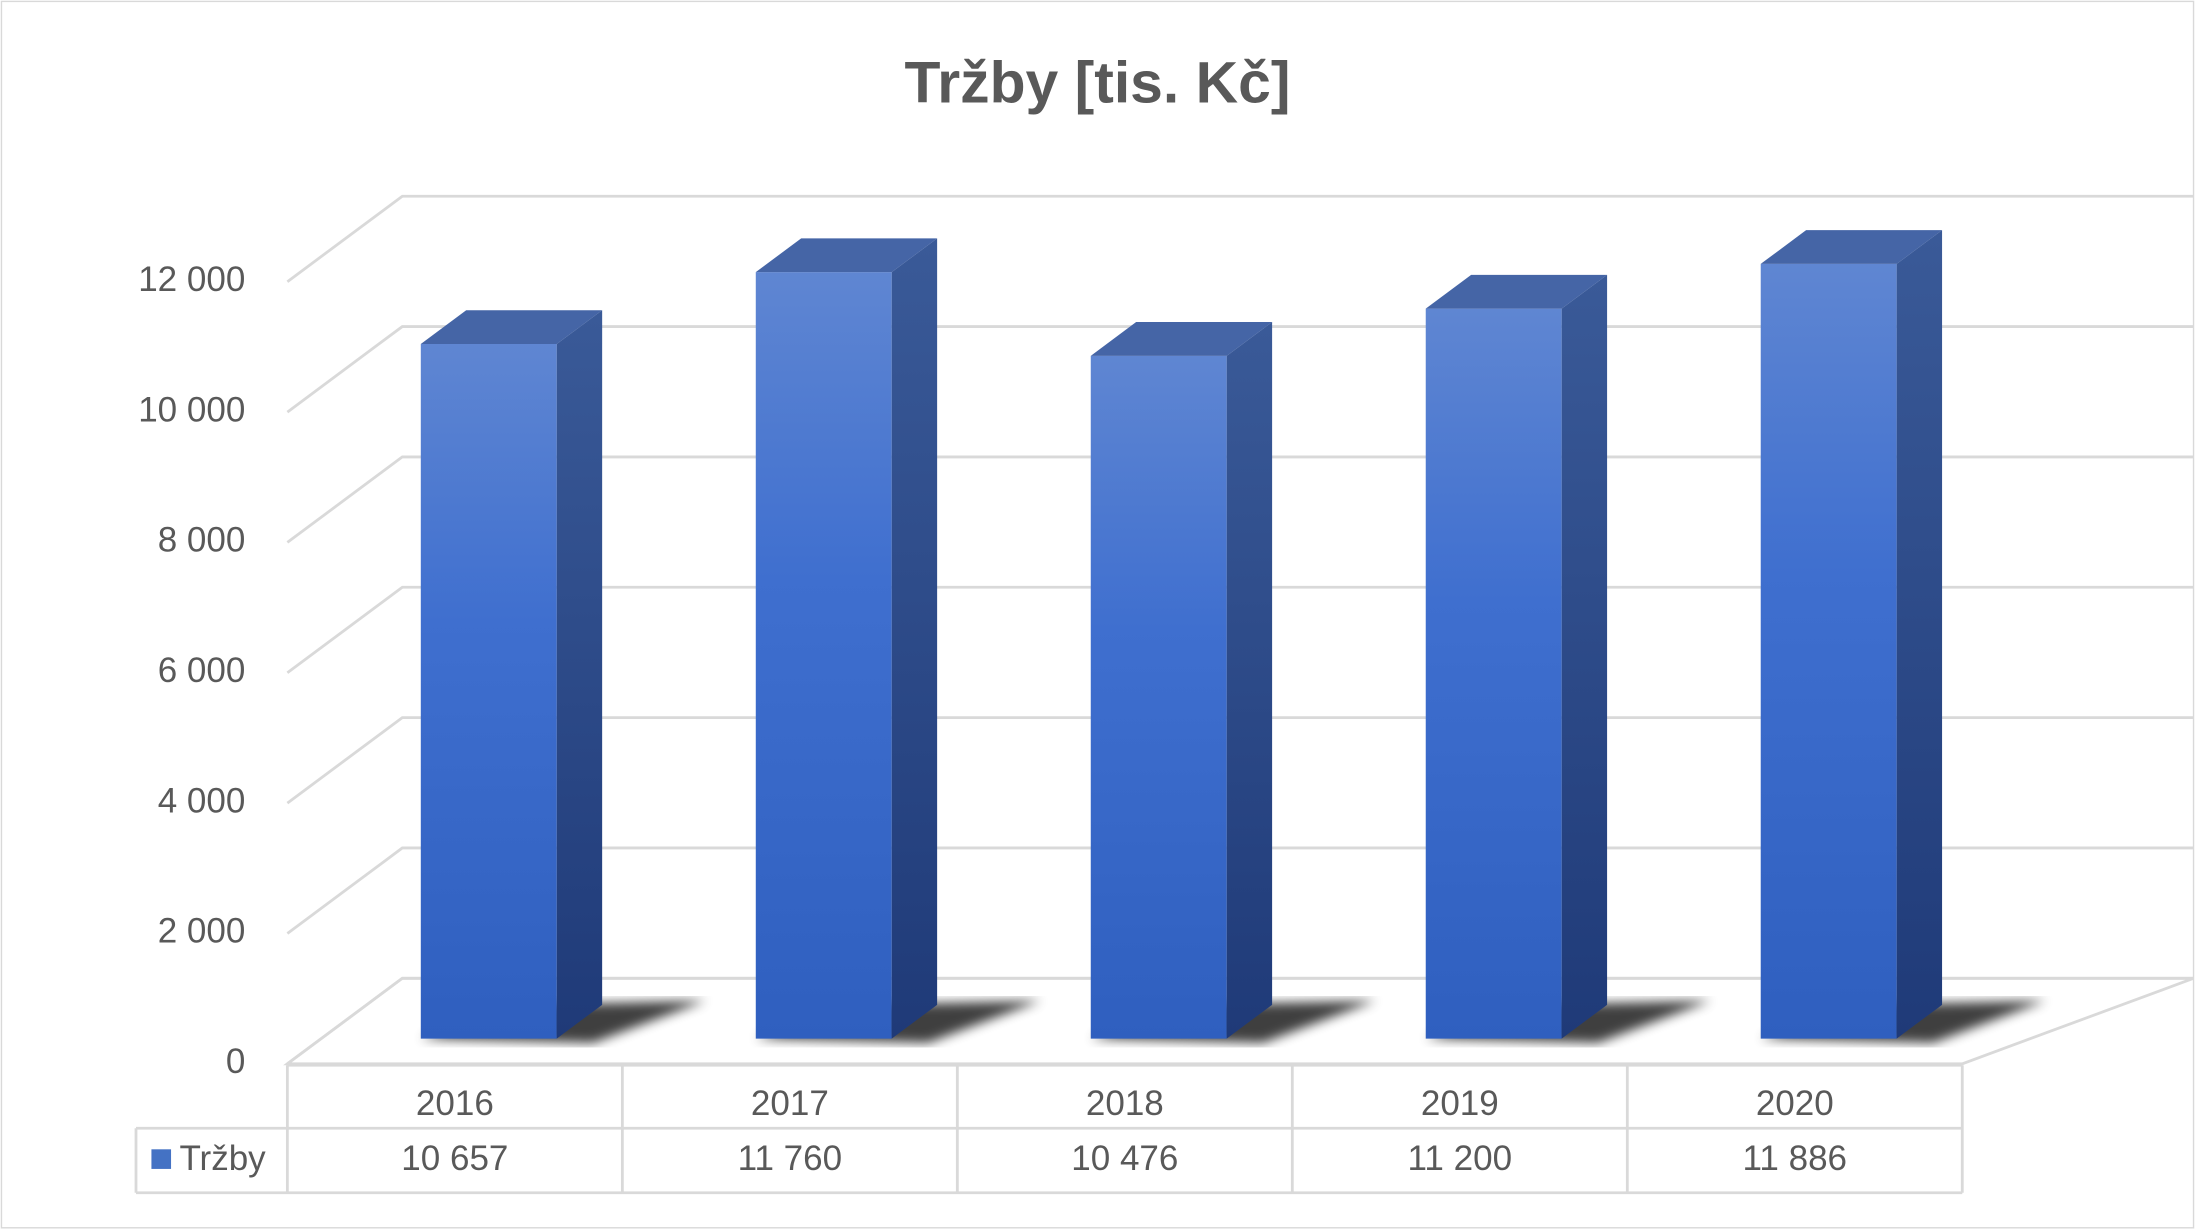 This screenshot has width=2195, height=1232. What do you see at coordinates (1460, 1103) in the screenshot?
I see `x-tick-label: 2019` at bounding box center [1460, 1103].